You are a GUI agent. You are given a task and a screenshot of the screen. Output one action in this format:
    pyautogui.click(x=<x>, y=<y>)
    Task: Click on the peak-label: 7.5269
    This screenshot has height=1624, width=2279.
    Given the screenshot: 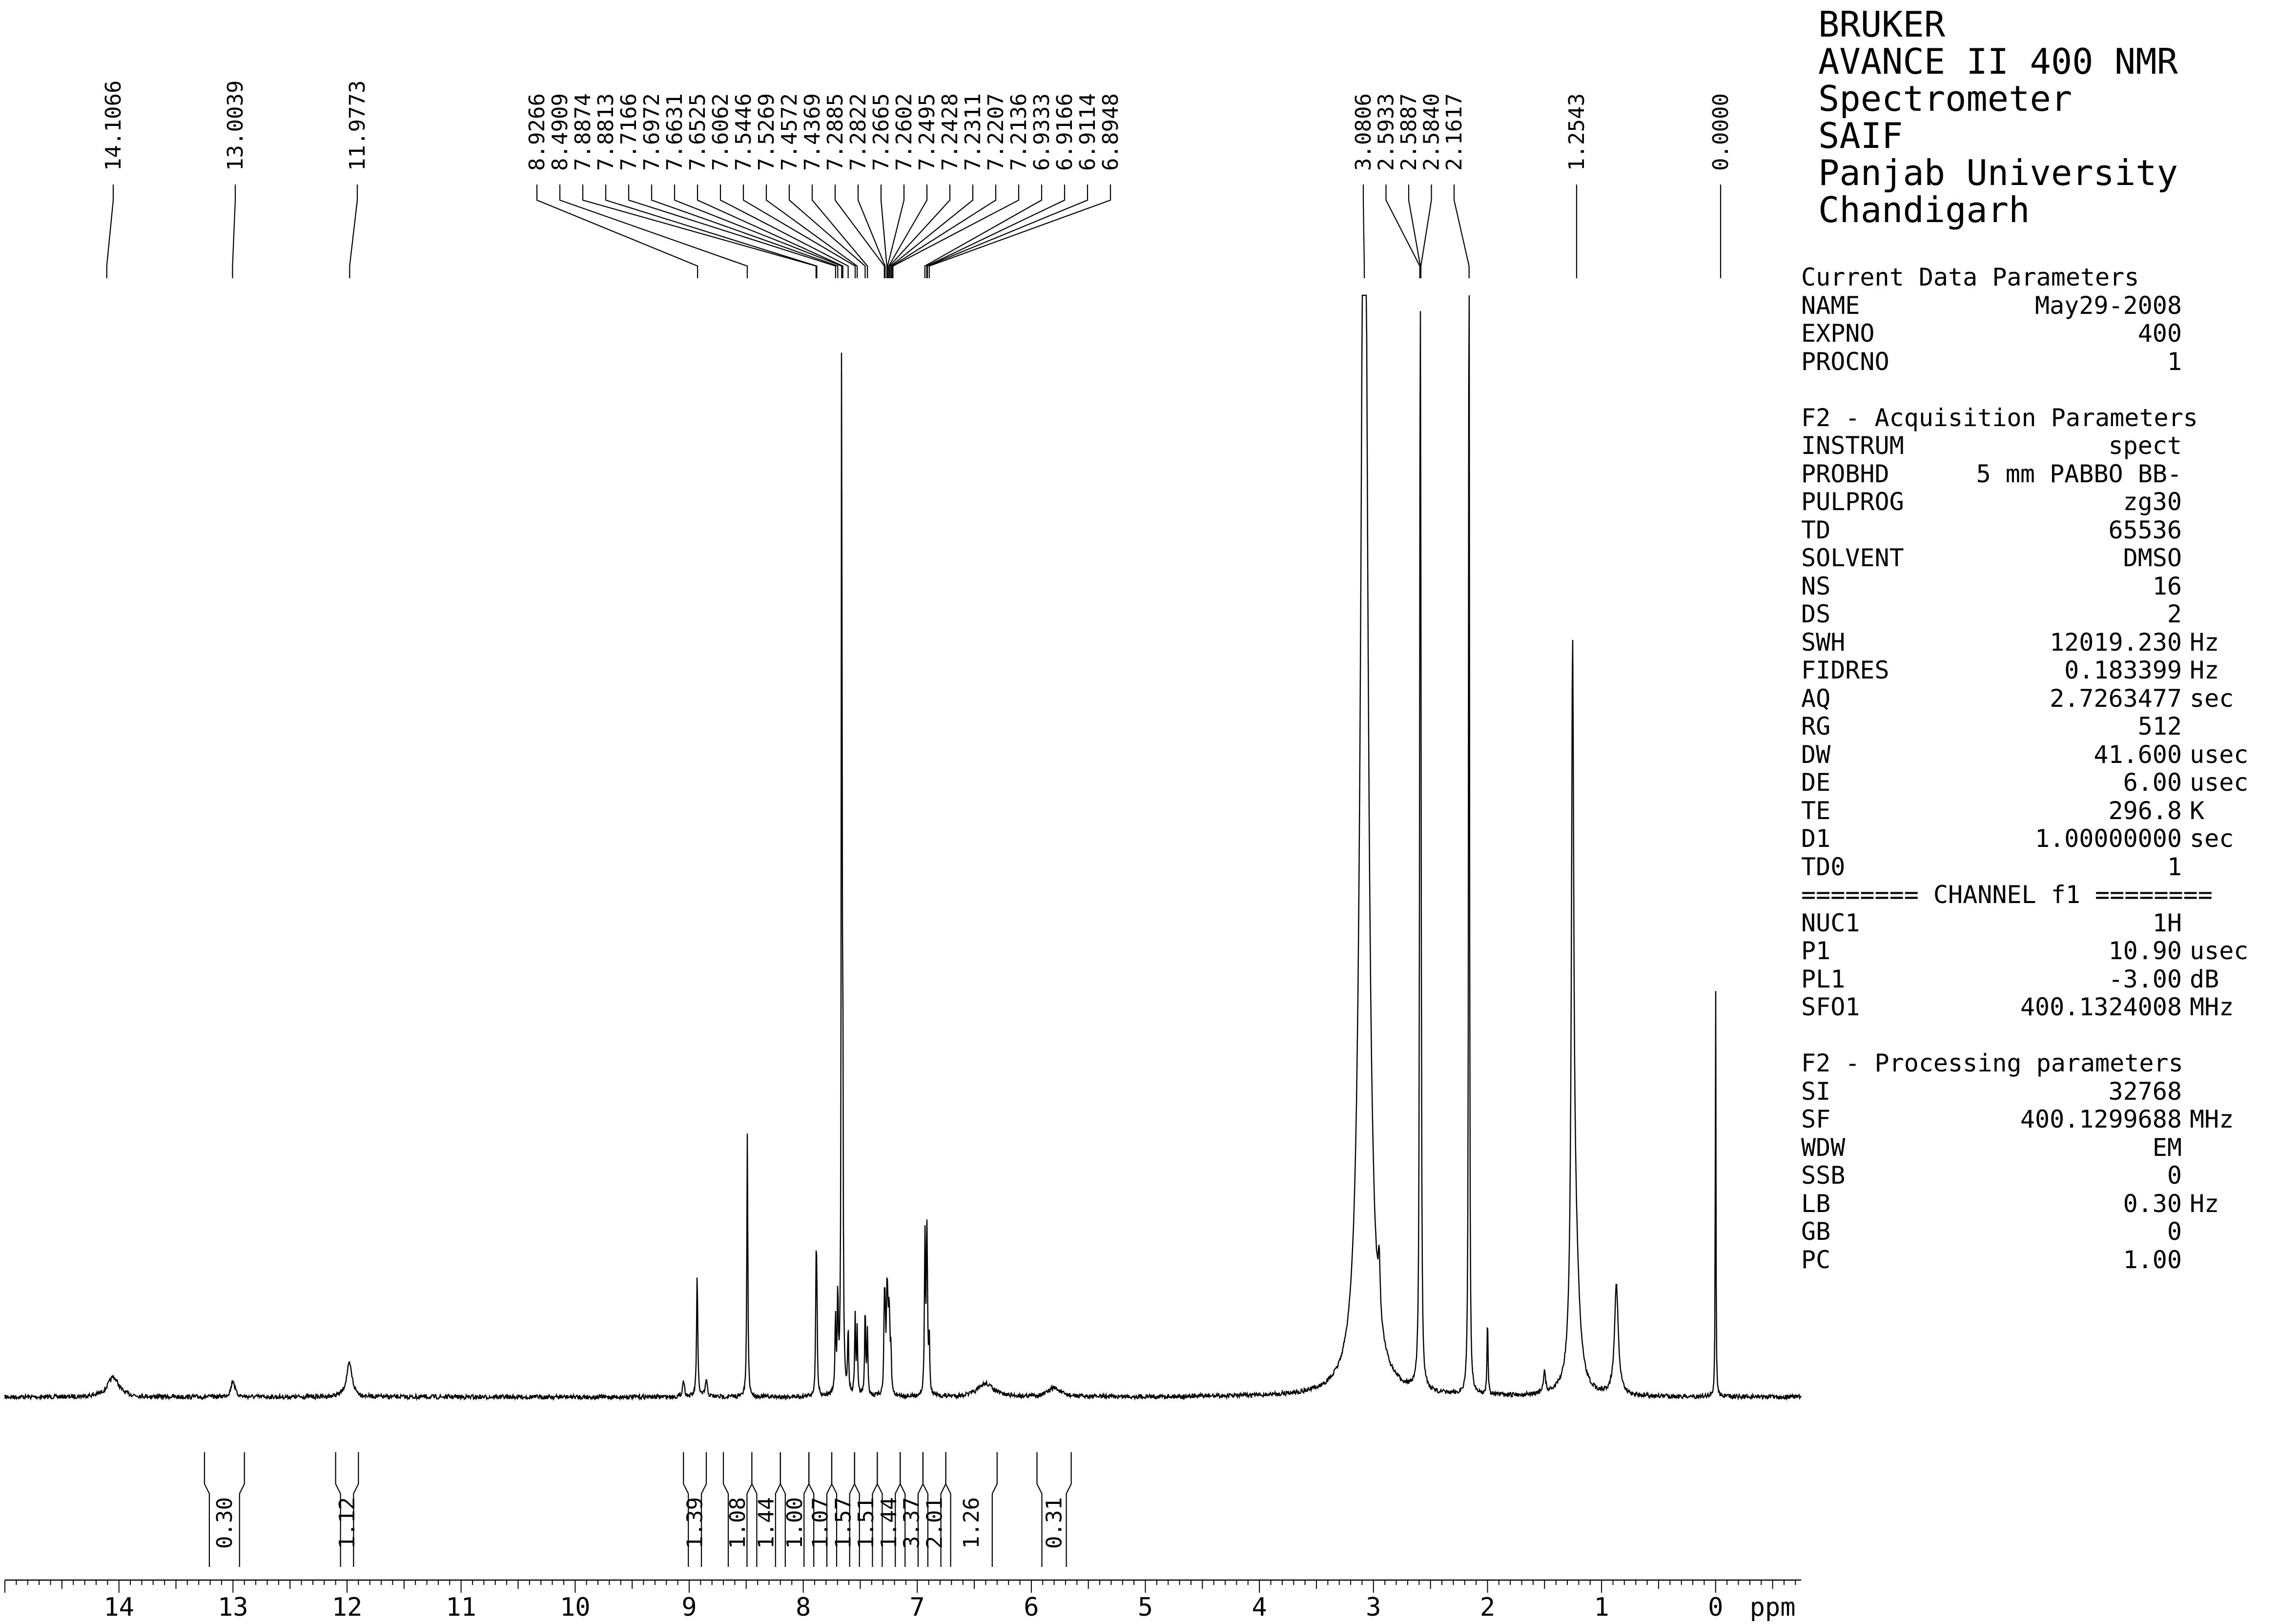 What is the action you would take?
    pyautogui.click(x=766, y=132)
    